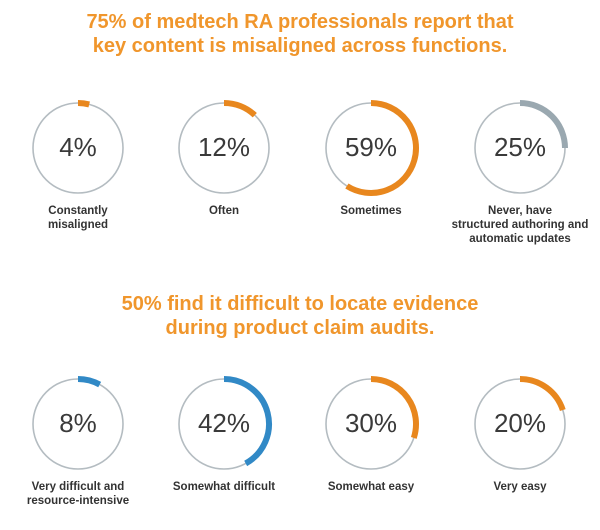 This screenshot has height=530, width=600. I want to click on gauge-sometimes: 59% Sometimes, so click(371, 168).